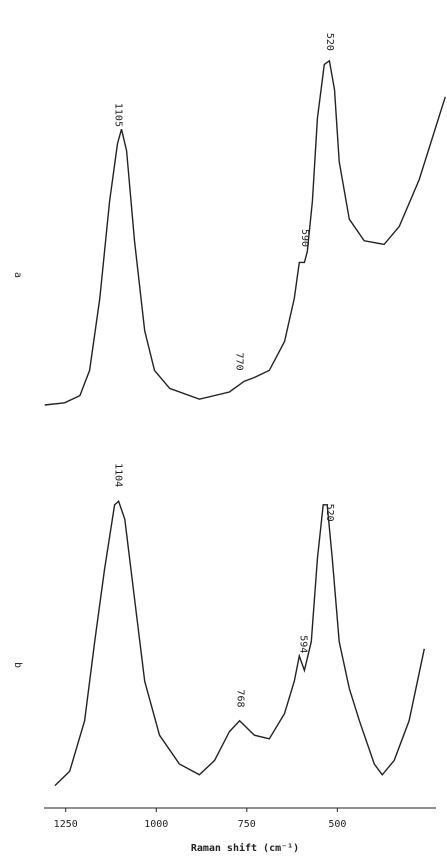 Image resolution: width=447 pixels, height=858 pixels. What do you see at coordinates (66, 824) in the screenshot?
I see `x-tick-label: 1250` at bounding box center [66, 824].